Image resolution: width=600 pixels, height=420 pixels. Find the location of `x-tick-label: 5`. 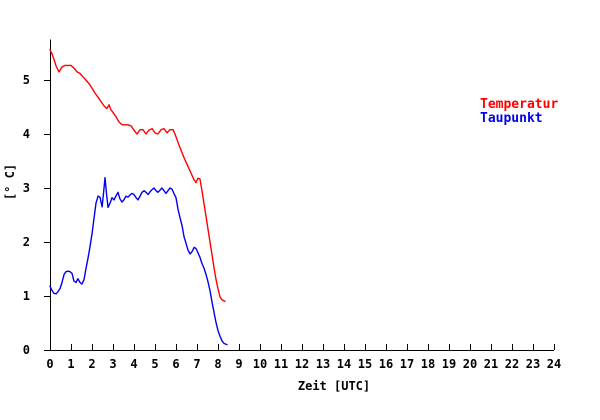

x-tick-label: 5 is located at coordinates (154, 364).